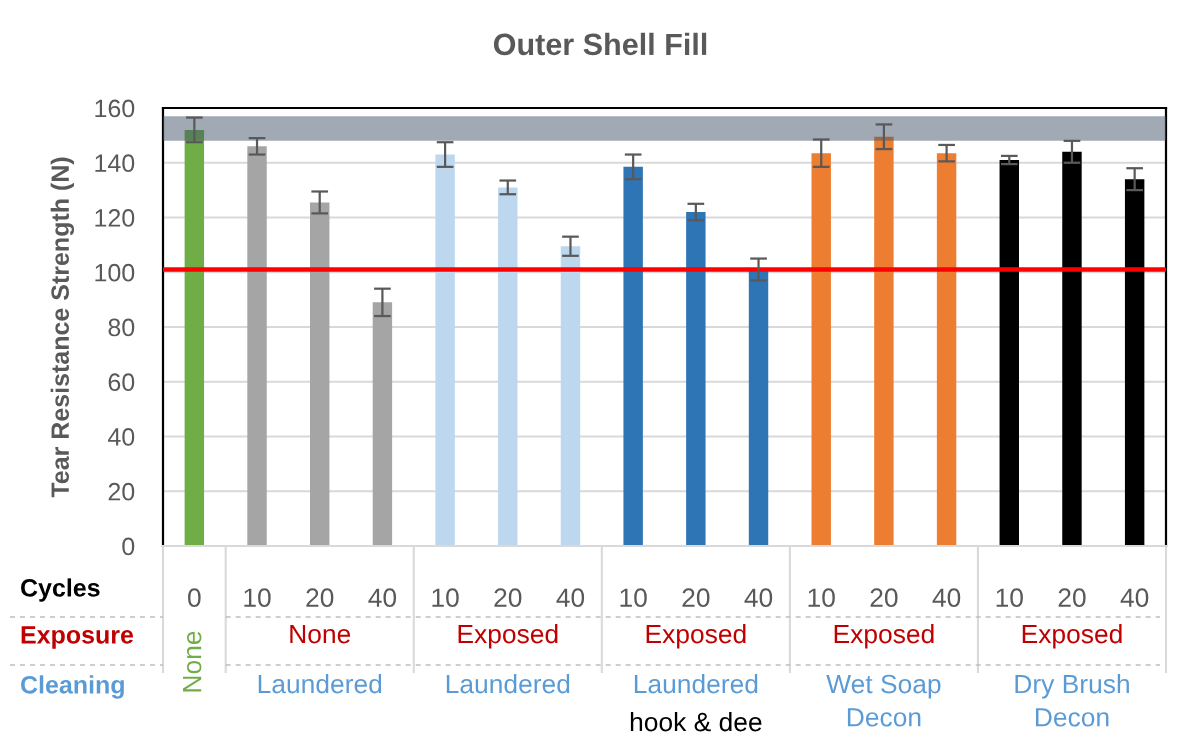 The image size is (1201, 750). What do you see at coordinates (115, 108) in the screenshot?
I see `y-tick-label: 160` at bounding box center [115, 108].